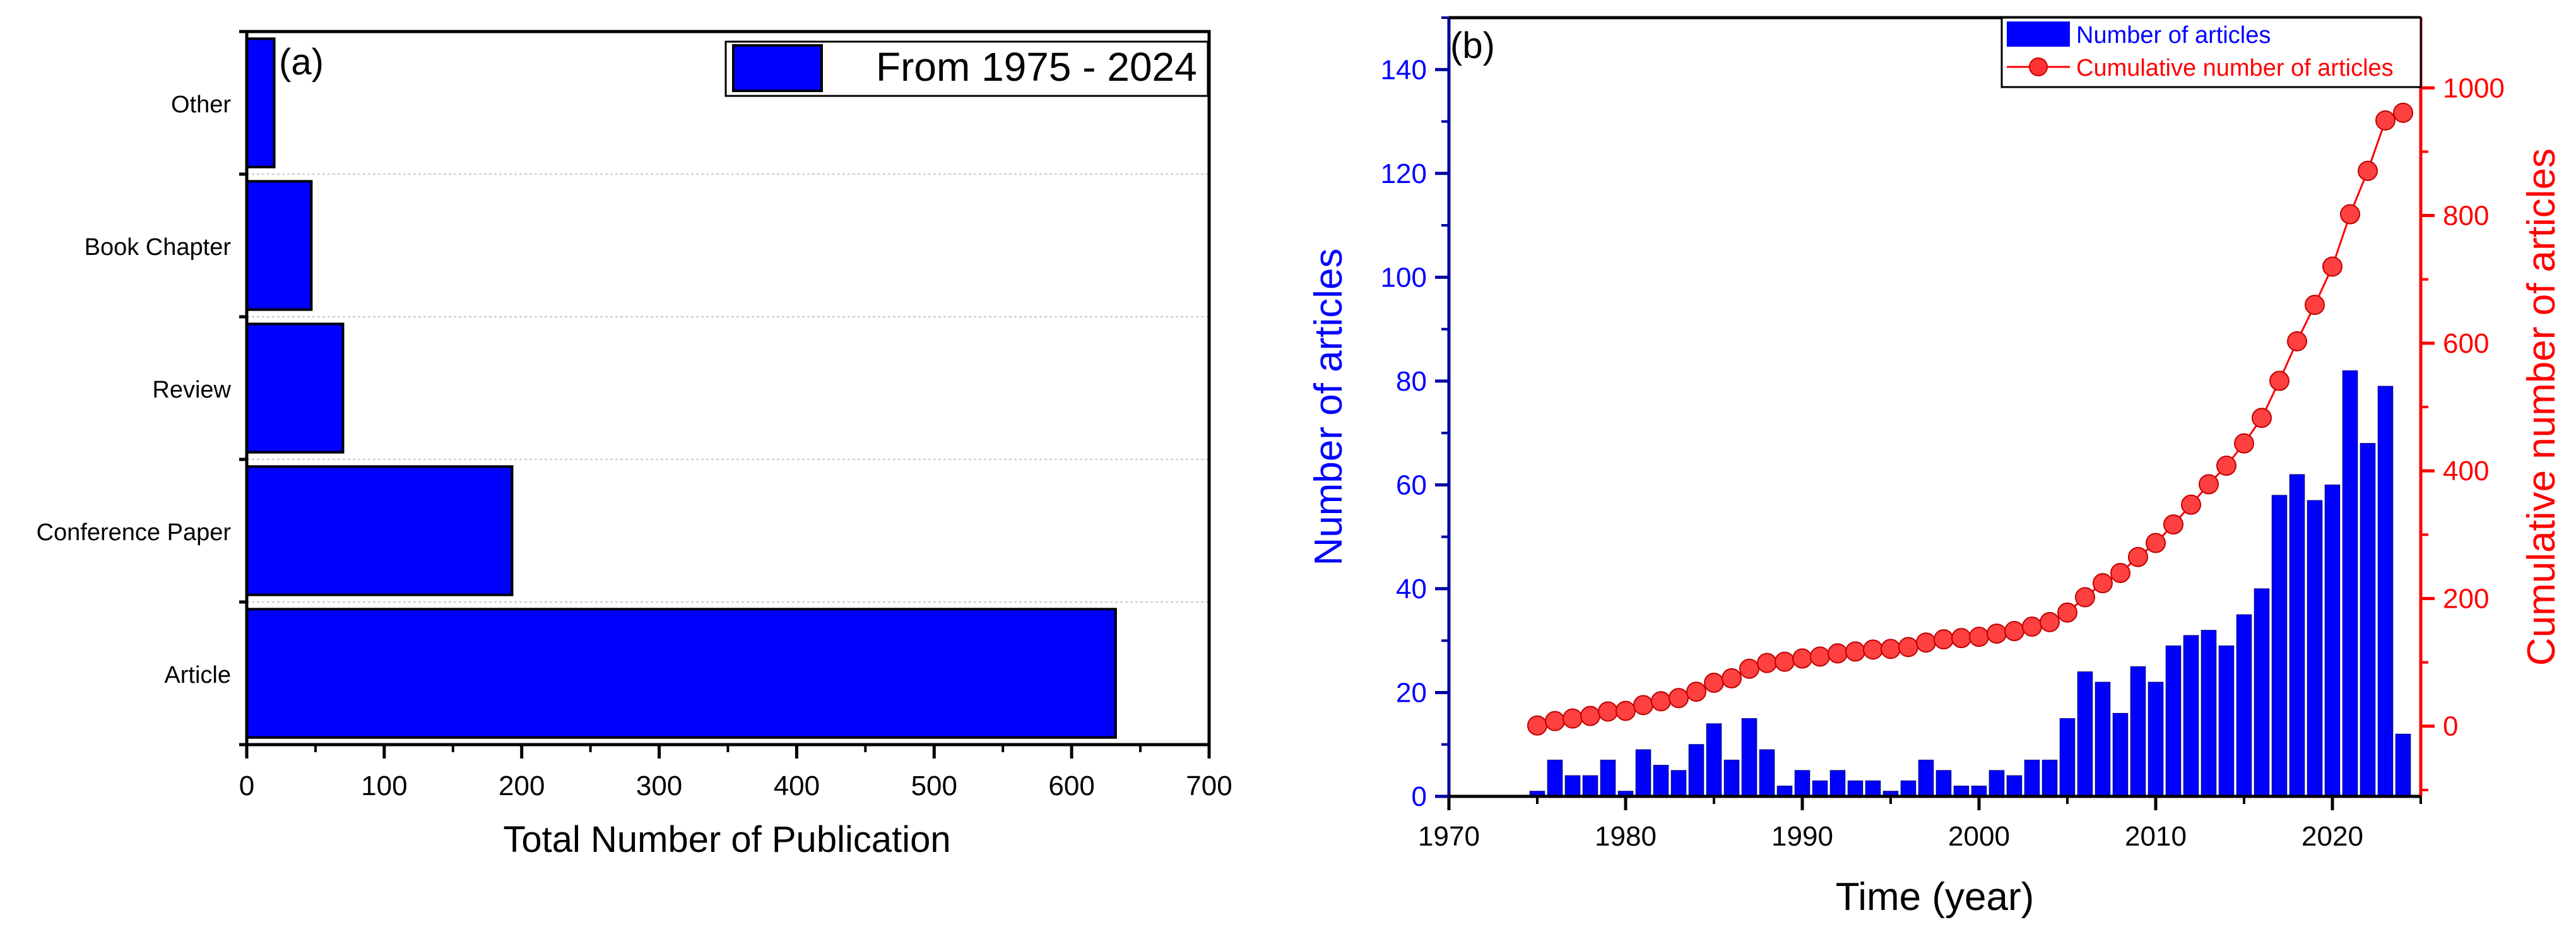 The width and height of the screenshot is (2576, 927). Describe the element at coordinates (1891, 649) in the screenshot. I see `b-cumulative-point-1995` at that location.